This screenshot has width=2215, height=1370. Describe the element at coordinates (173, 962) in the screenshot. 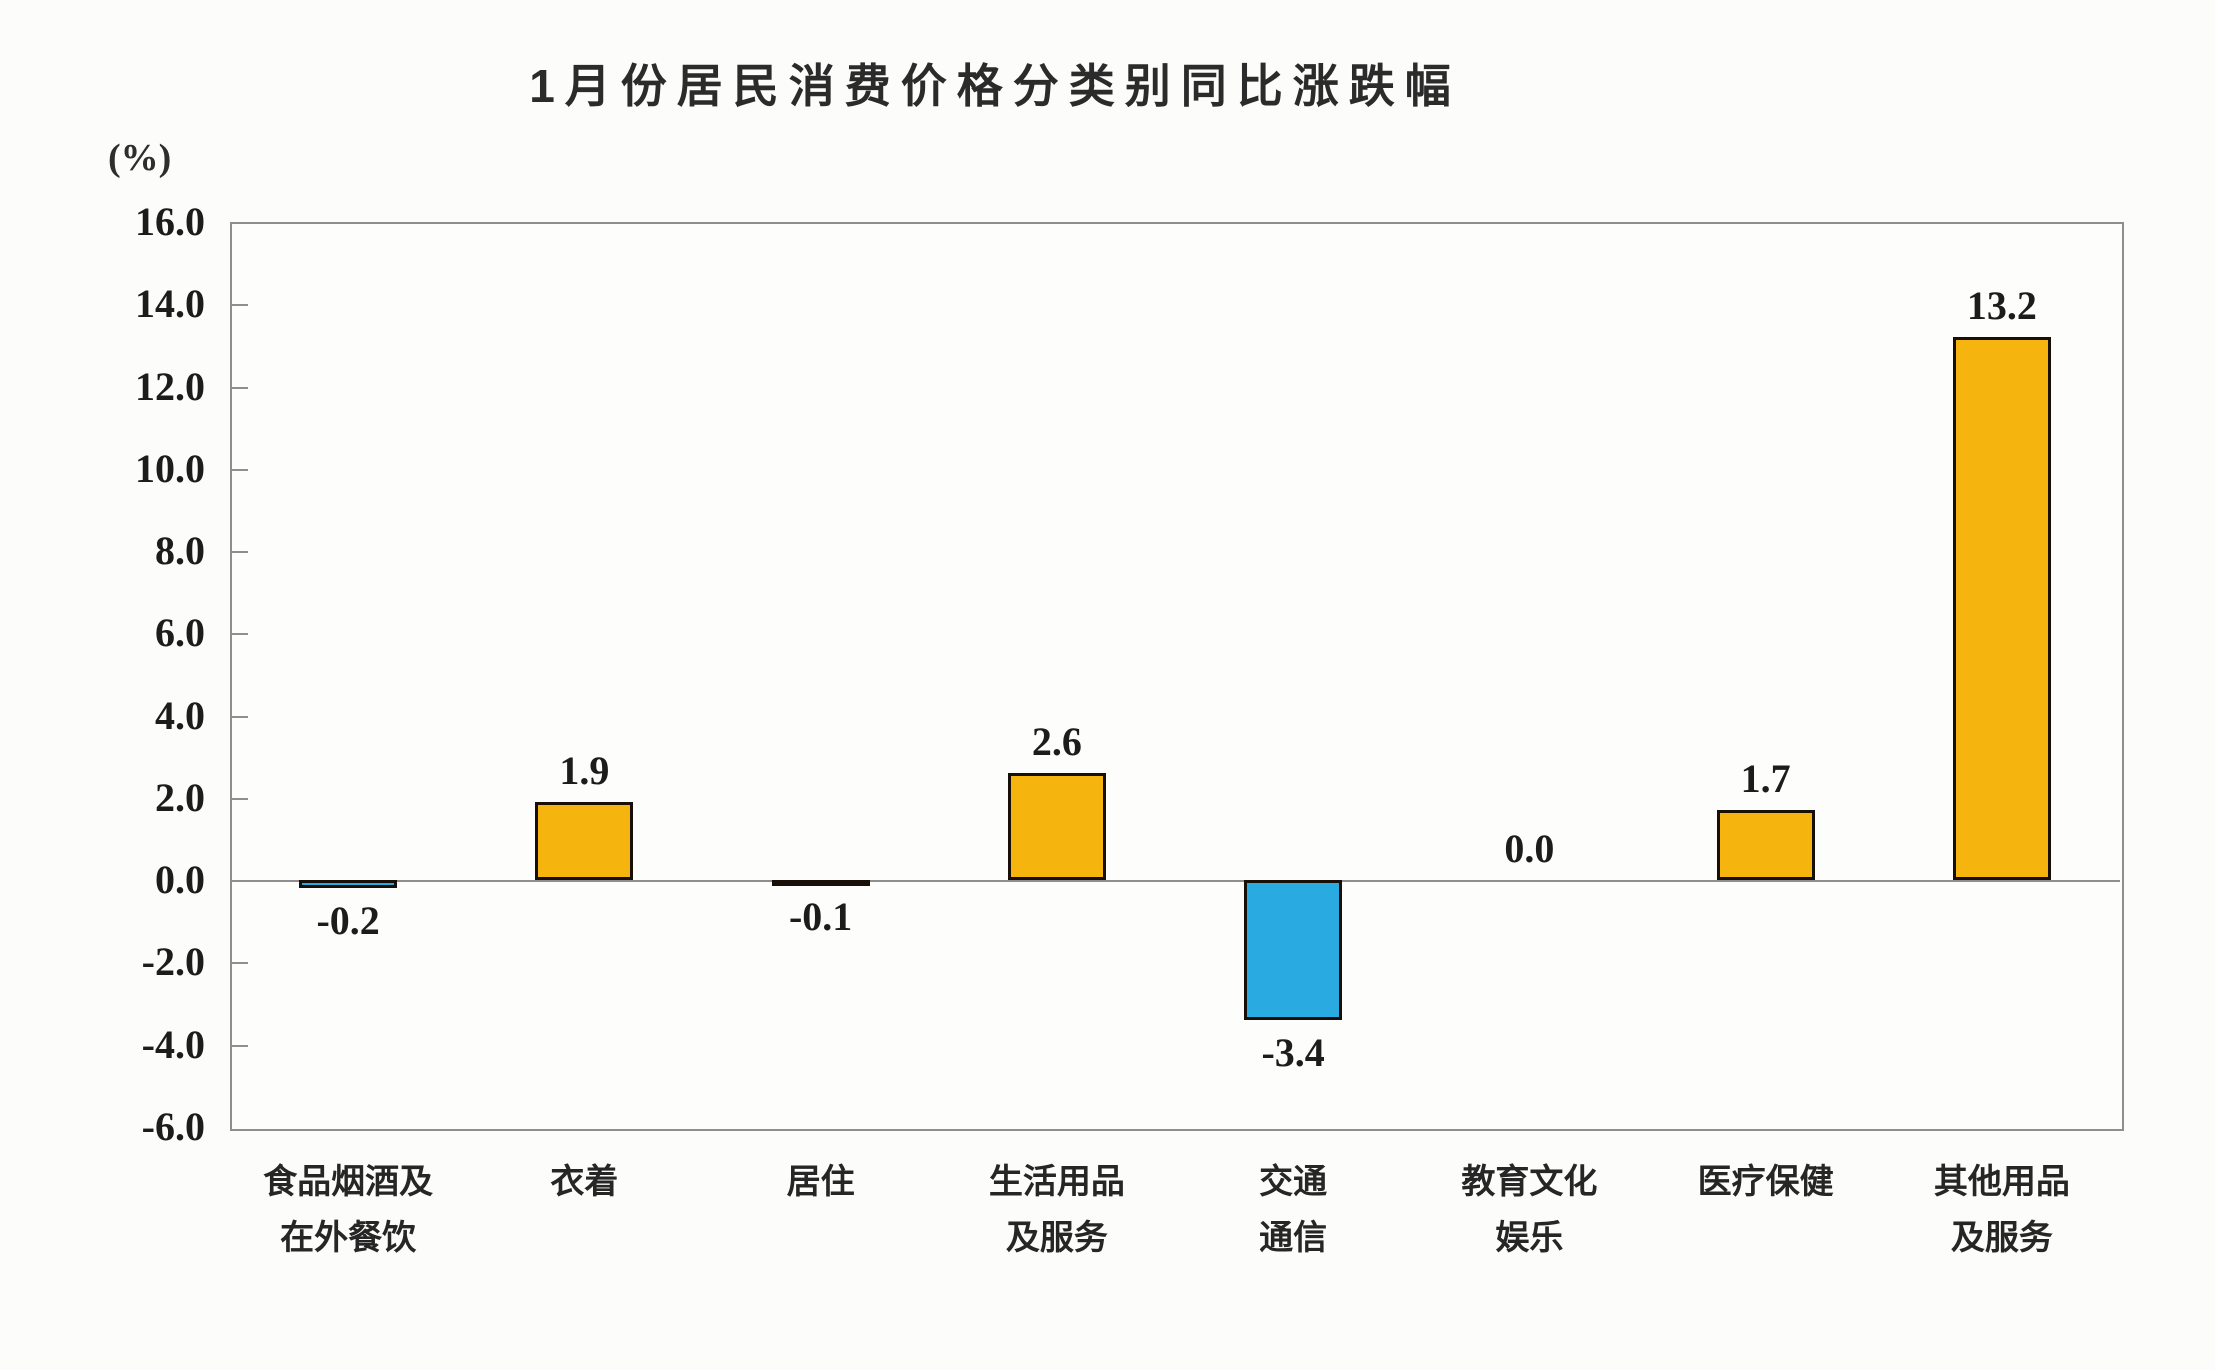

I see `y-axis-tick-label: -2.0` at that location.